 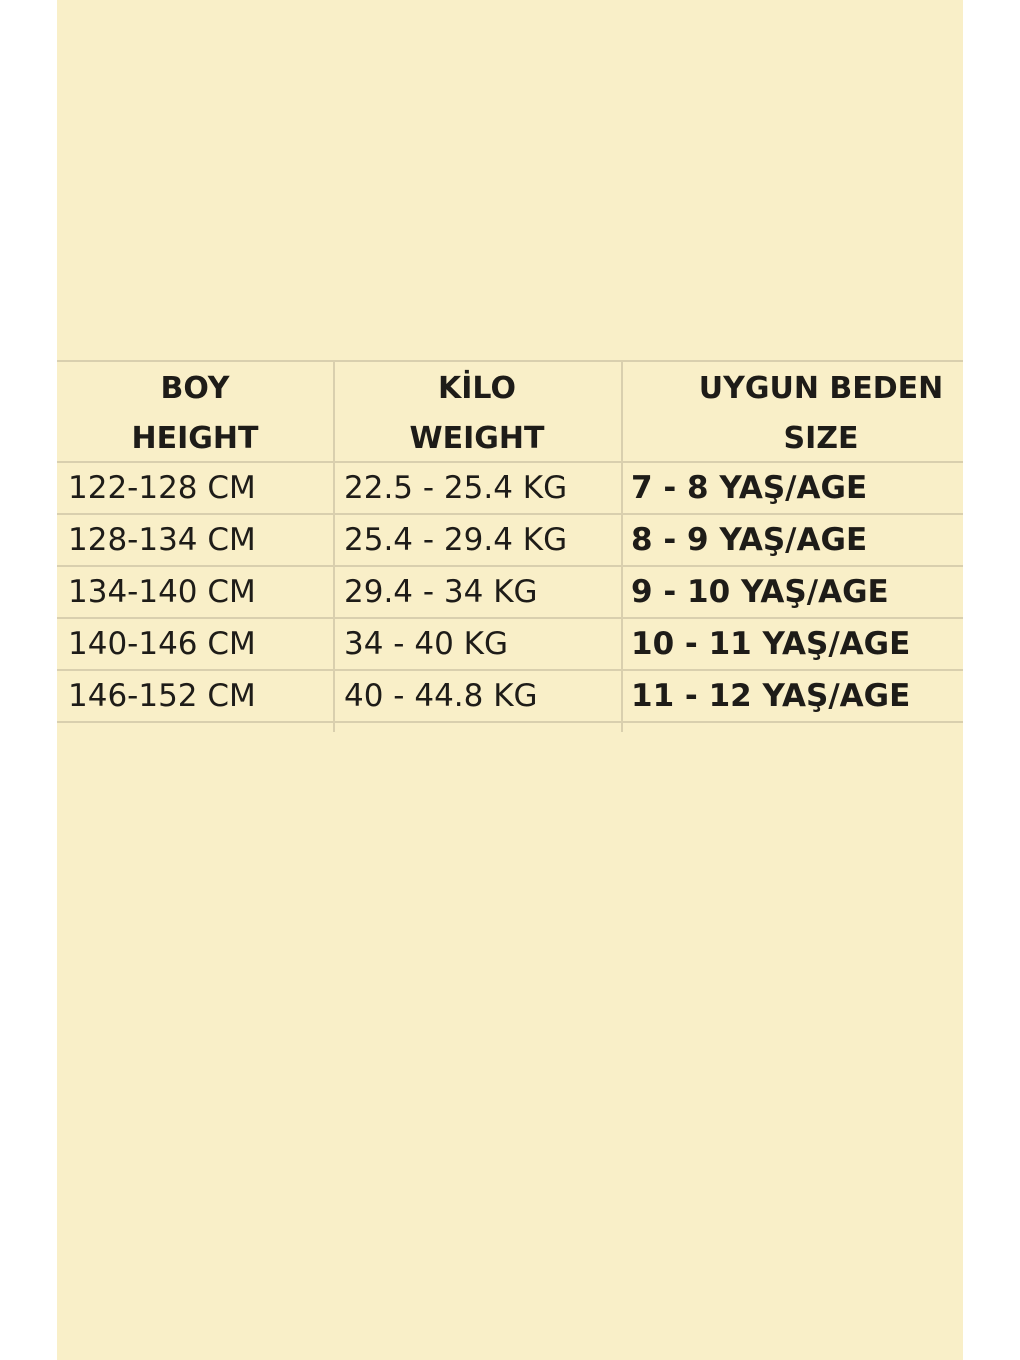 What do you see at coordinates (162, 488) in the screenshot?
I see `table-cell: 122-128 CM` at bounding box center [162, 488].